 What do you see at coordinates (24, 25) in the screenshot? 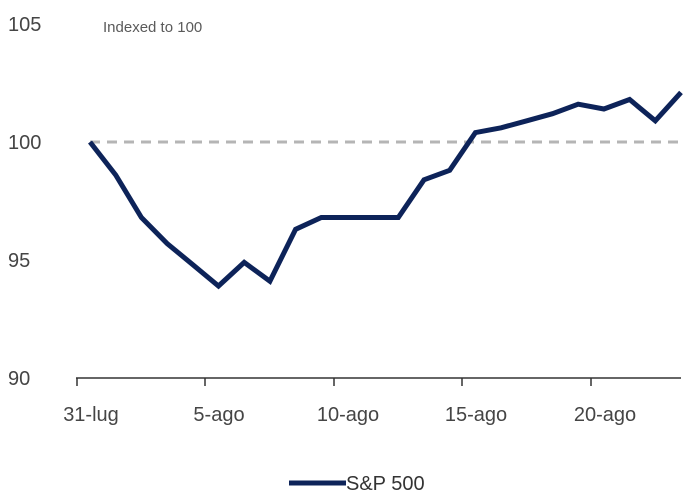
I see `y-tick-label-105: 105` at bounding box center [24, 25].